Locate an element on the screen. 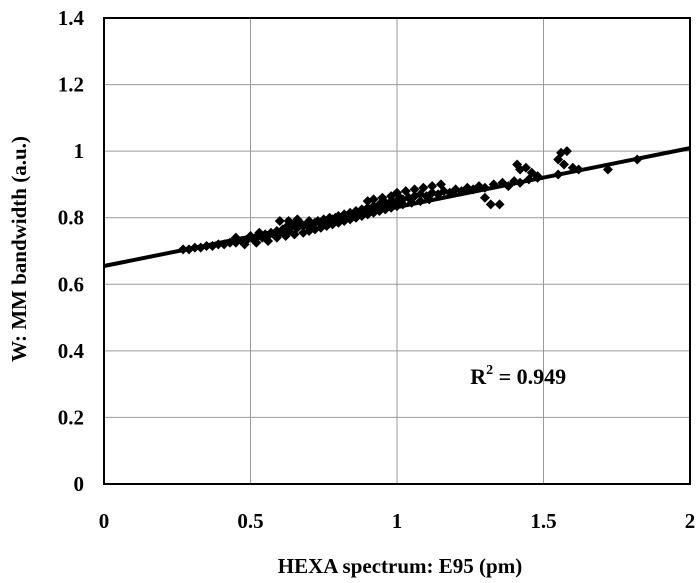 This screenshot has width=699, height=583. y-tick-label: 1.4 is located at coordinates (71, 18).